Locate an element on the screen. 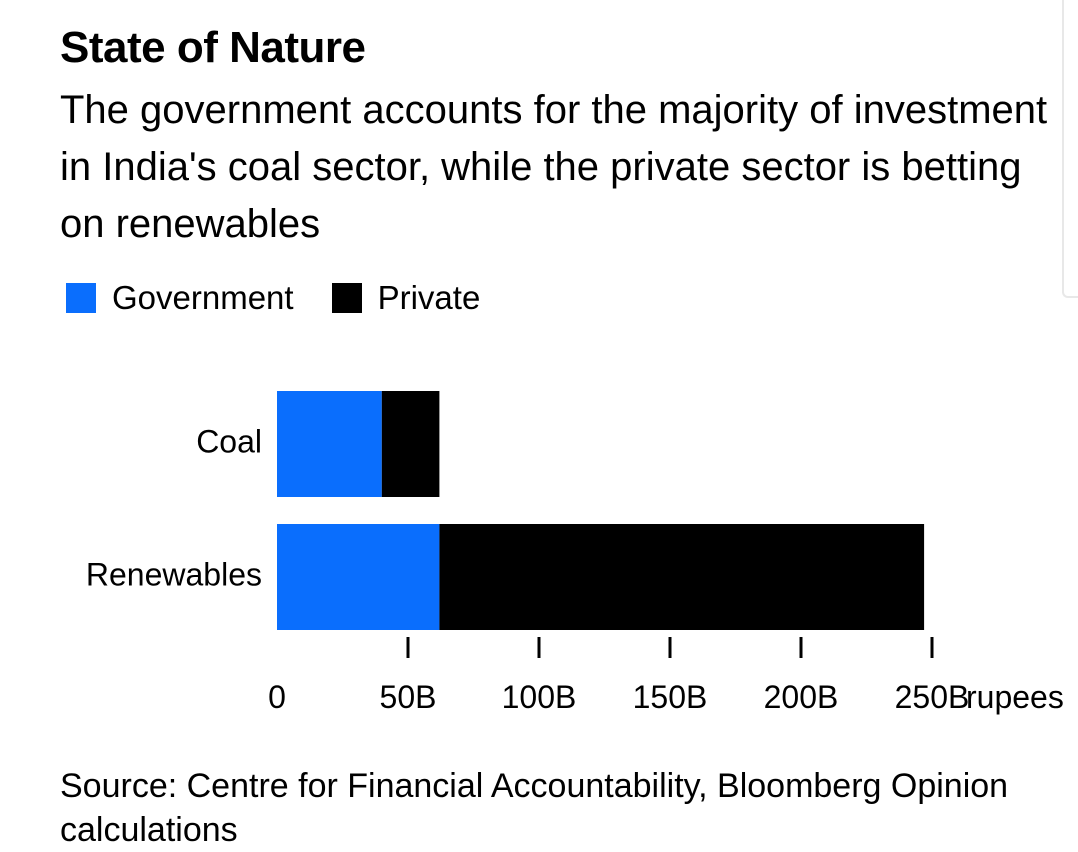 The height and width of the screenshot is (852, 1078). bar-coal-private is located at coordinates (410, 444).